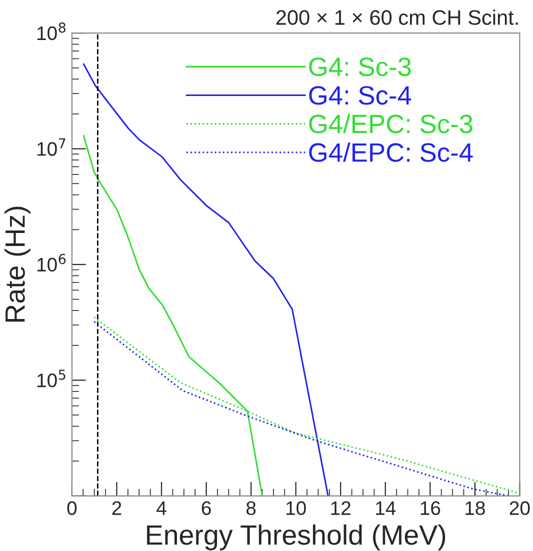  I want to click on y-tick-label: 10$^{6}$, so click(51, 263).